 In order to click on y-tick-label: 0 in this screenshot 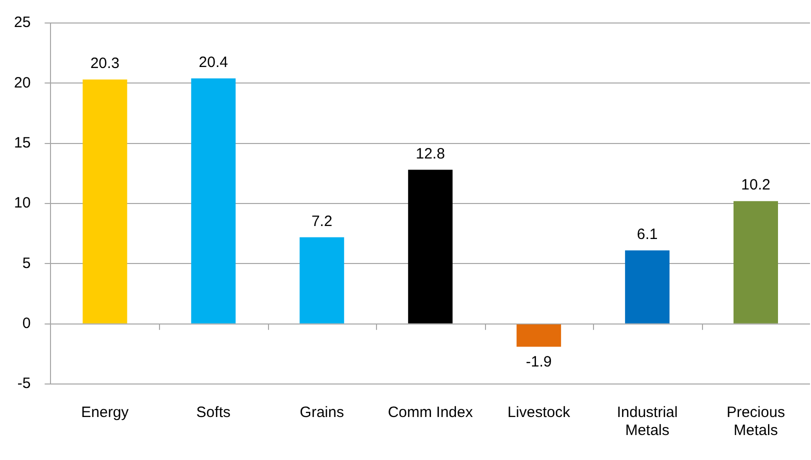, I will do `click(26, 323)`.